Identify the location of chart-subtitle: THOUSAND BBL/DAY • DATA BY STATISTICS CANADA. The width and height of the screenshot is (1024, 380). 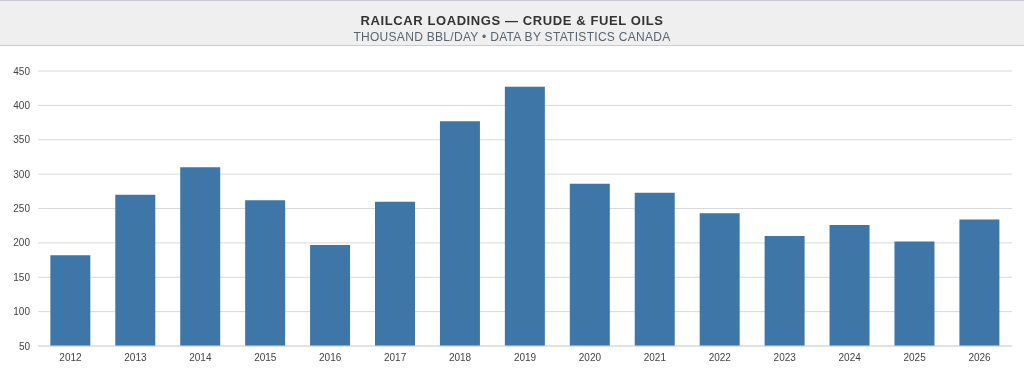
(512, 37).